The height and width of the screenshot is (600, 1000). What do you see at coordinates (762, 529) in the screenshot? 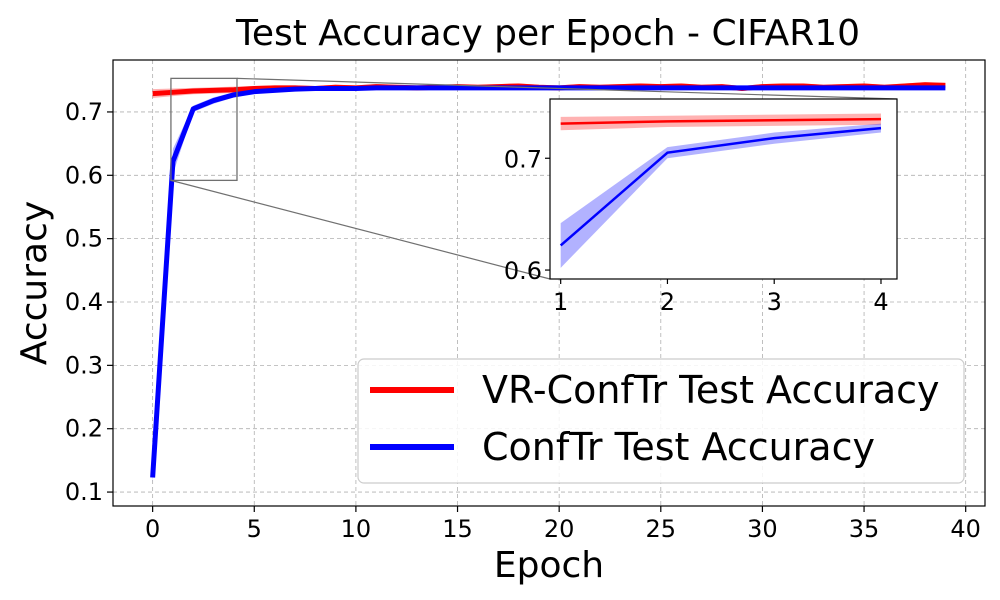
I see `x-tick-label: 30` at bounding box center [762, 529].